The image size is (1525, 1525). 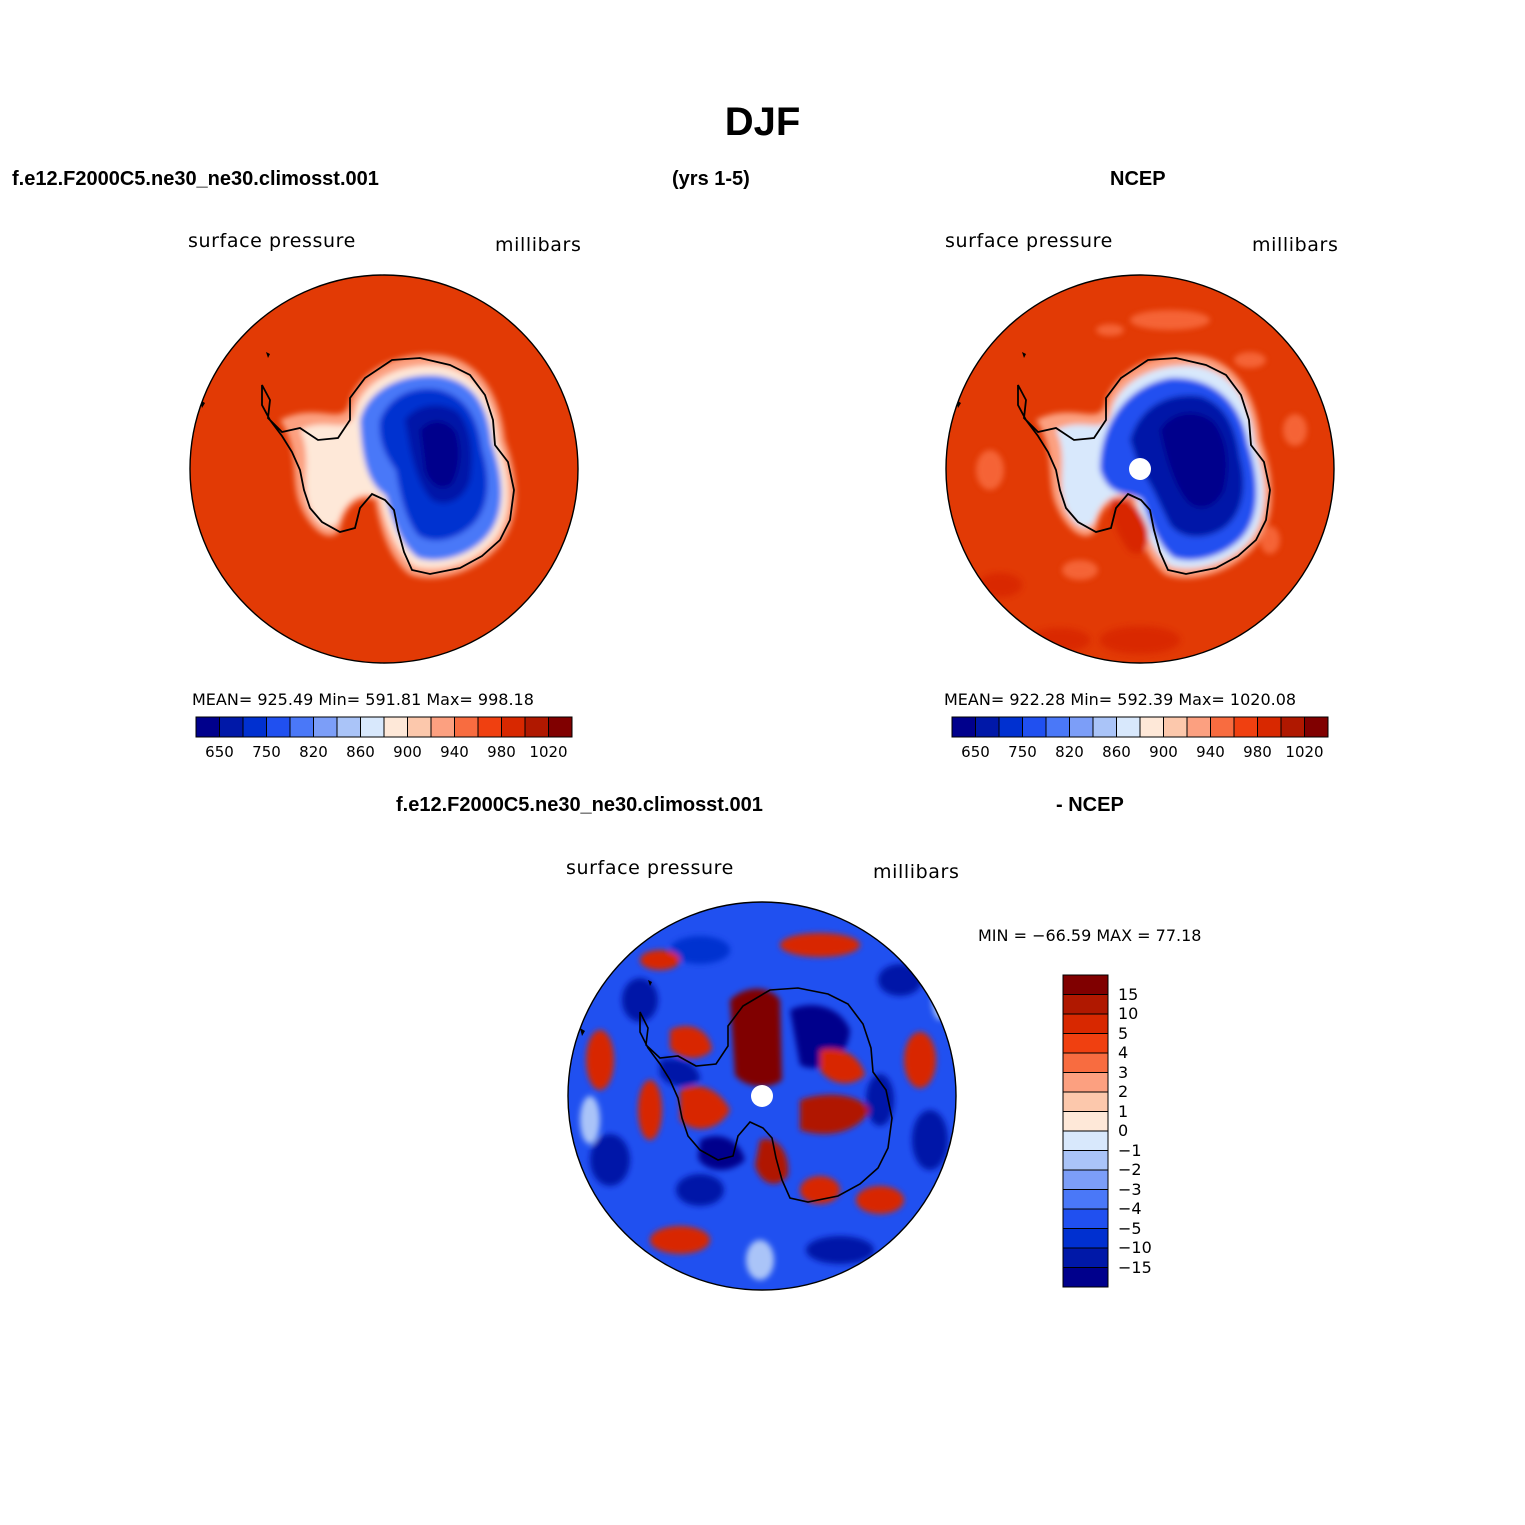 What do you see at coordinates (650, 868) in the screenshot?
I see `diff-variable-label: surface pressure` at bounding box center [650, 868].